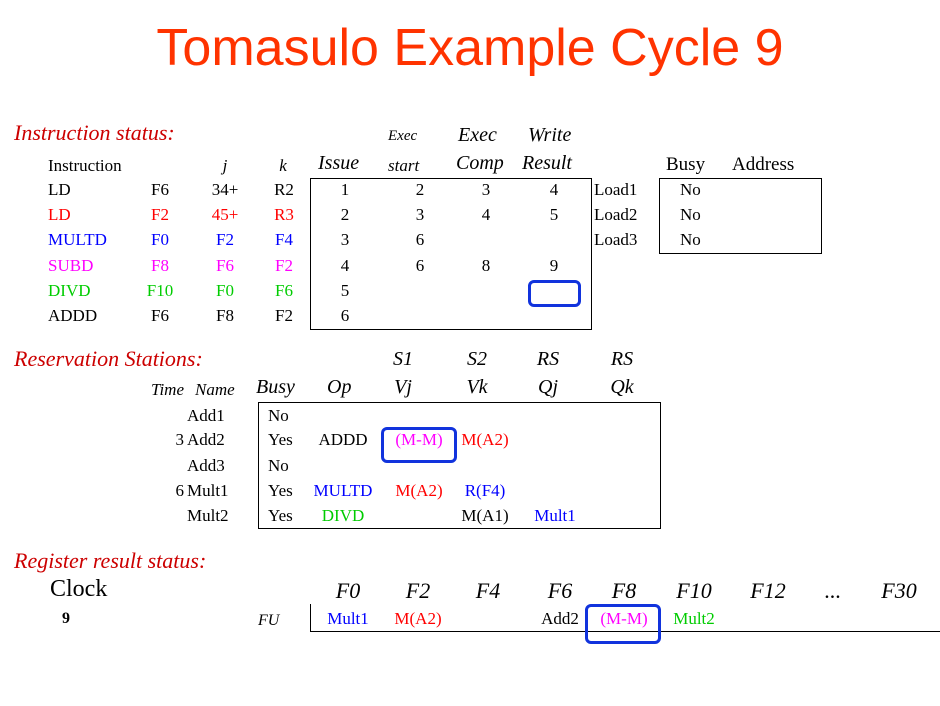 Image resolution: width=940 pixels, height=706 pixels. Describe the element at coordinates (225, 189) in the screenshot. I see `instr-j: 34+` at that location.